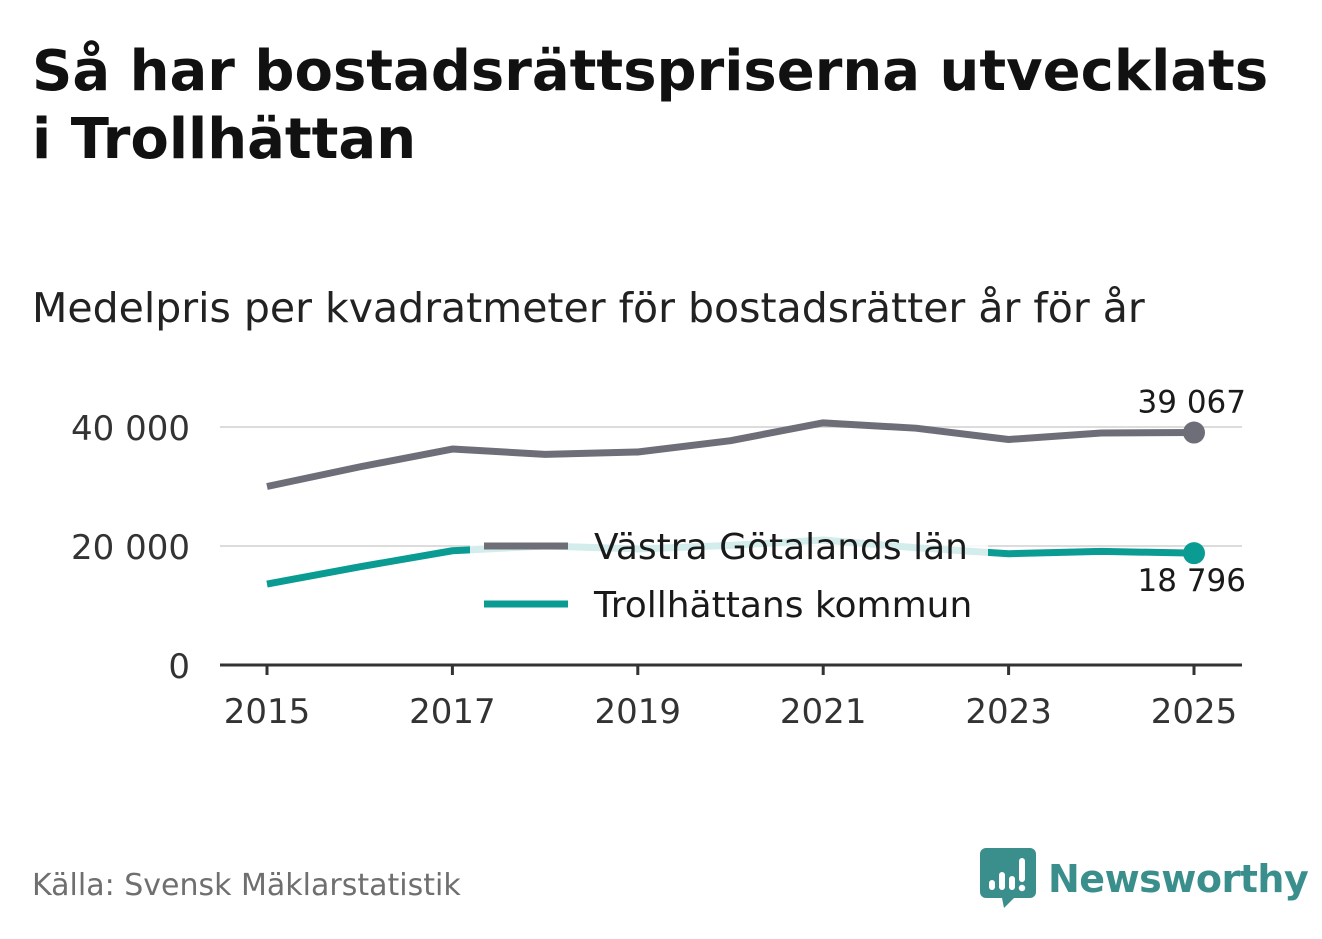  What do you see at coordinates (1192, 581) in the screenshot?
I see `end-label-trollhattan: 18 796` at bounding box center [1192, 581].